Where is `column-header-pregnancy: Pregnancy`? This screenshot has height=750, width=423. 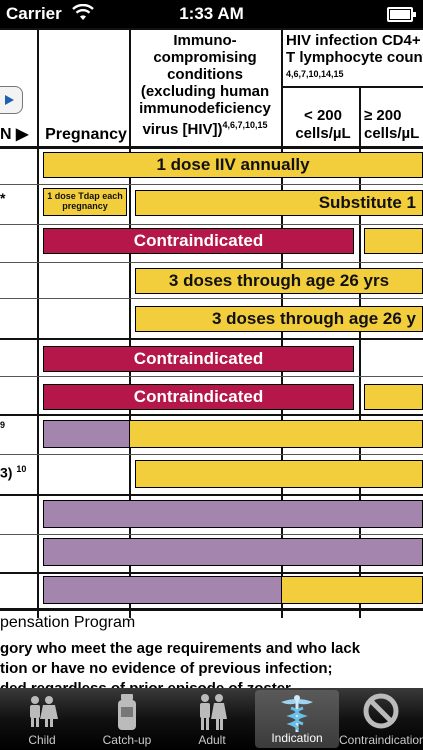 column-header-pregnancy: Pregnancy is located at coordinates (86, 134).